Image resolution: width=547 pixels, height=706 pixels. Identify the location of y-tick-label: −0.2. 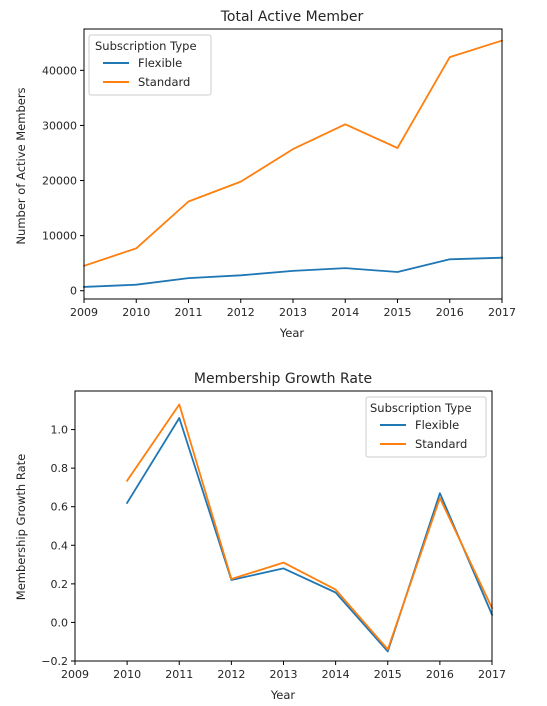
(54, 661).